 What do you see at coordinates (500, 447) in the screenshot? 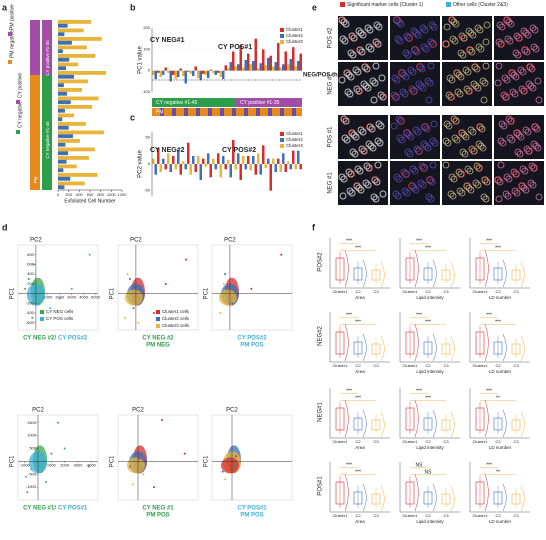
I see `axis-label: LD number` at bounding box center [500, 447].